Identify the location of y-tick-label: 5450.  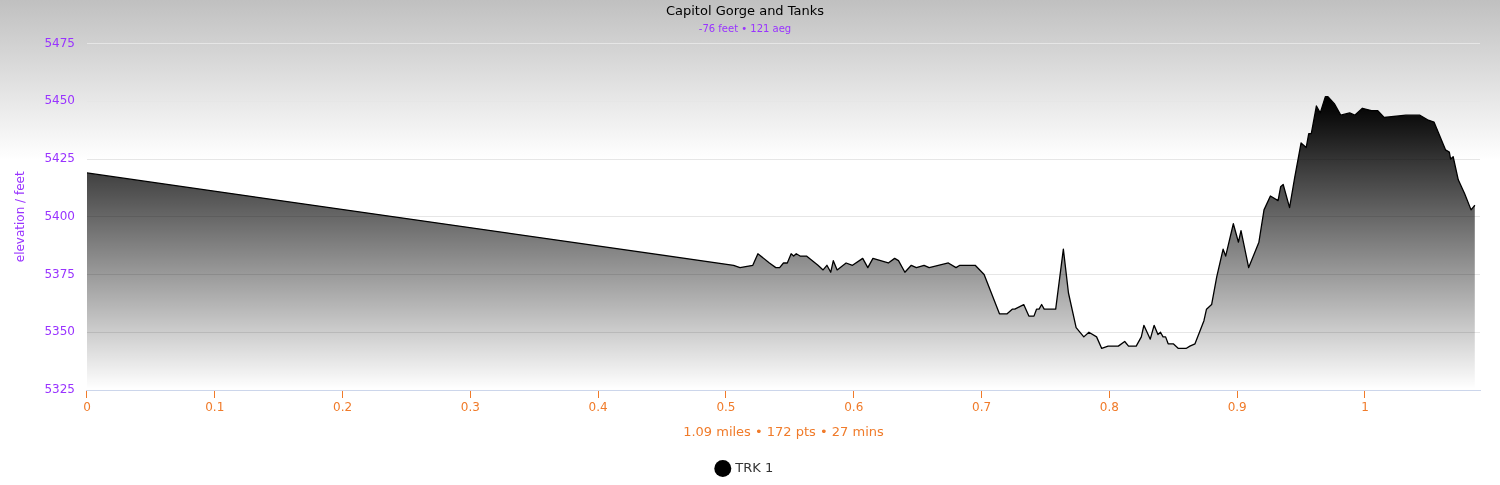
(59, 100).